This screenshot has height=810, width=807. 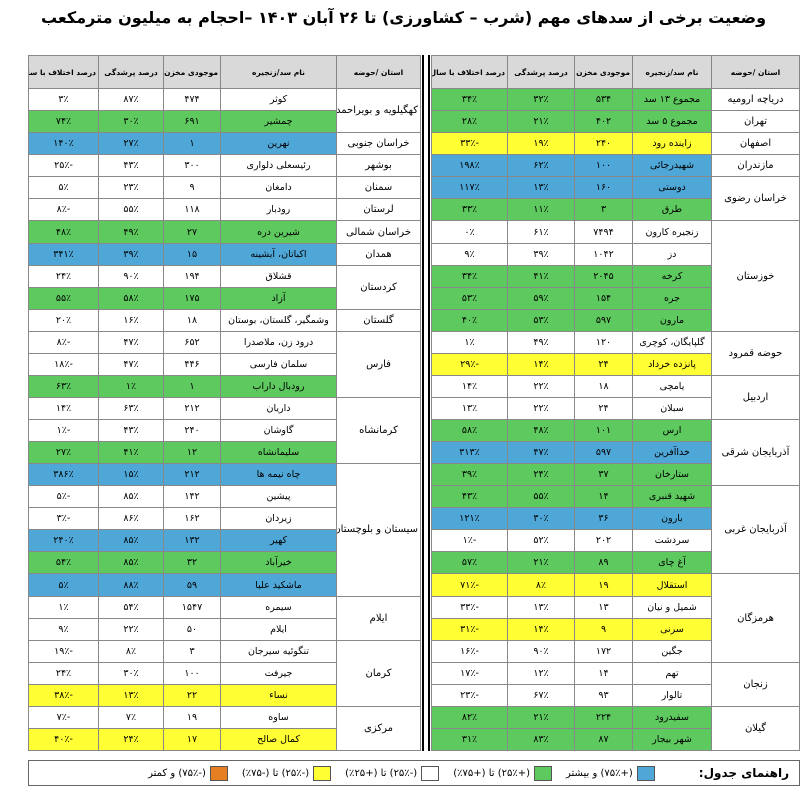 What do you see at coordinates (224, 585) in the screenshot?
I see `dam-row: ماشکید علیا ۵۹ ۸۸٪ ۵٪` at bounding box center [224, 585].